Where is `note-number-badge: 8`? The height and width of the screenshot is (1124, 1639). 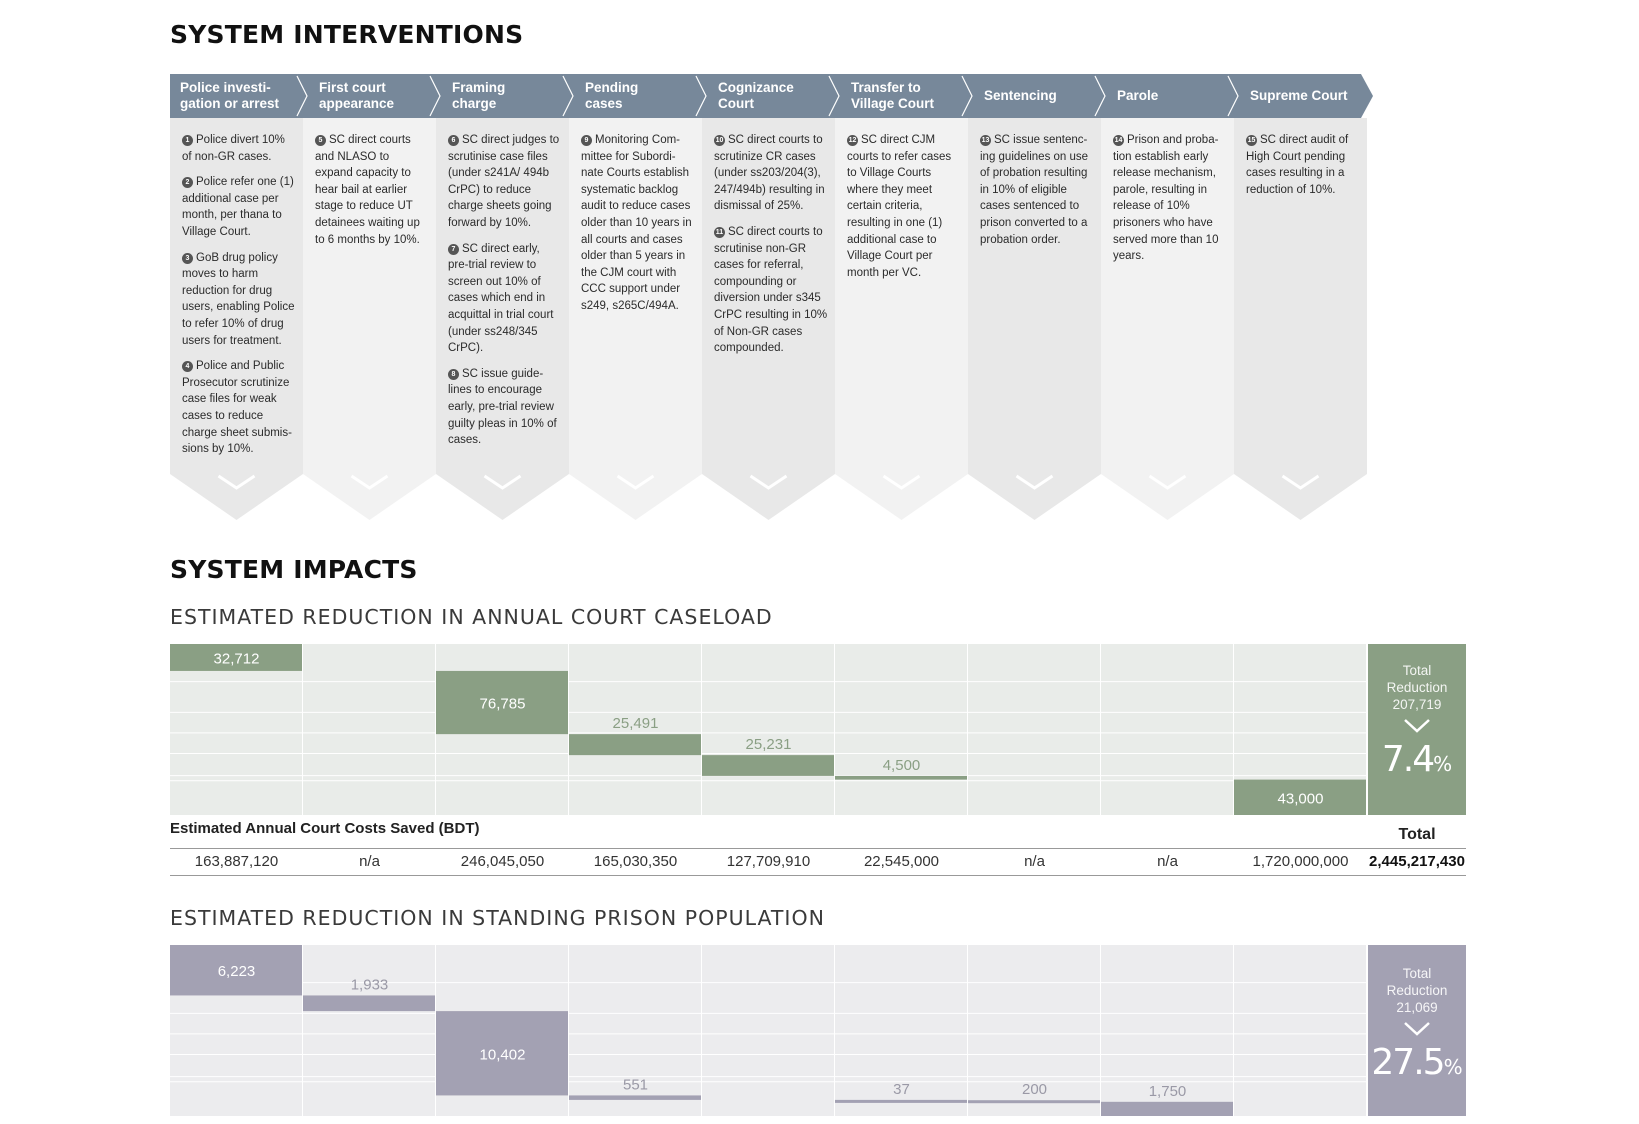
note-number-badge: 8 is located at coordinates (453, 374).